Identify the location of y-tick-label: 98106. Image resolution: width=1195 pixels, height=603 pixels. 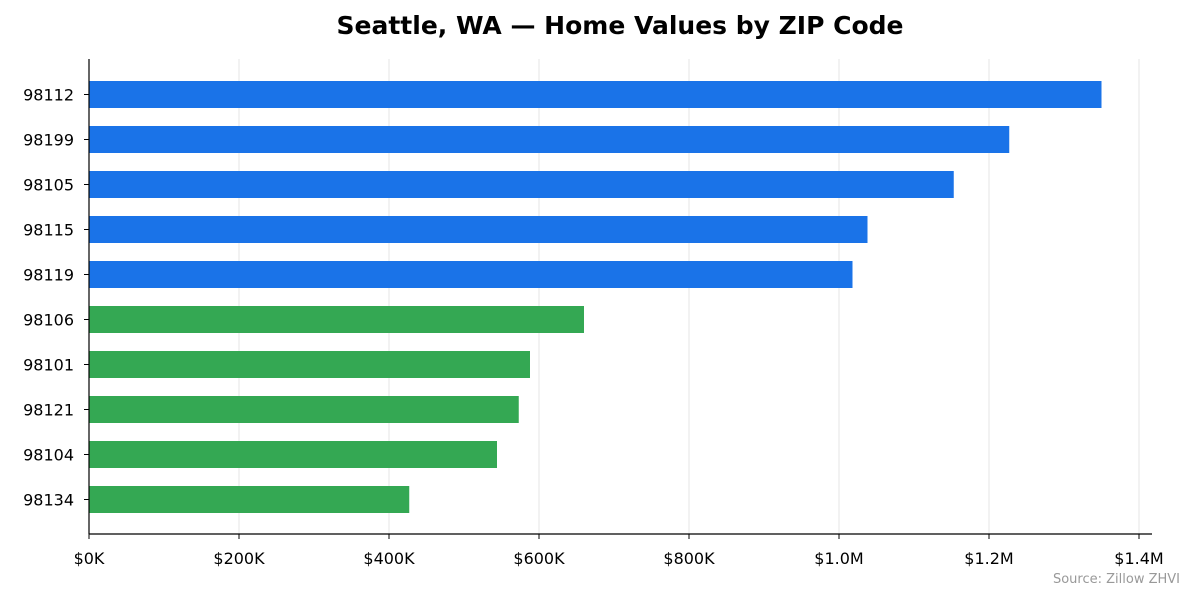
(48, 320).